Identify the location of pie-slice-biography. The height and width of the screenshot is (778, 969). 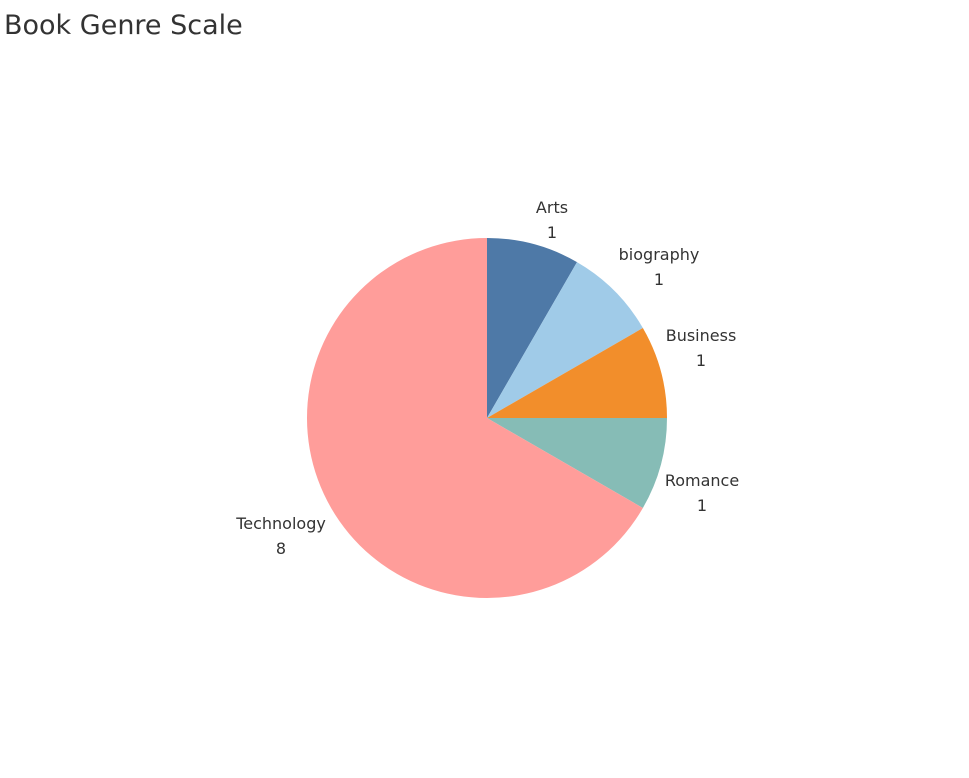
(565, 340).